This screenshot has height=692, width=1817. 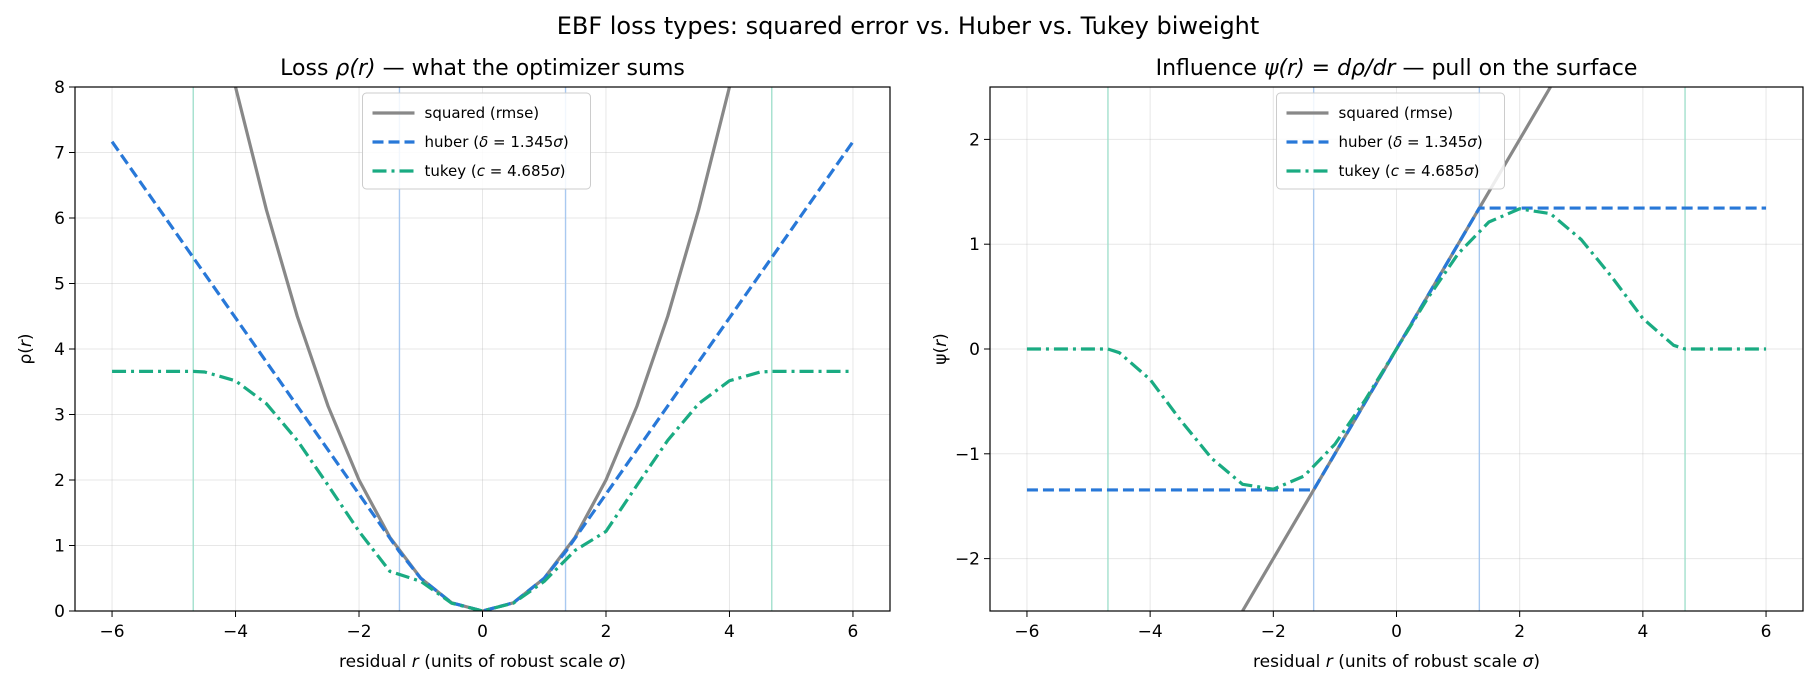 What do you see at coordinates (530, 68) in the screenshot?
I see `panel-title-part: — what the optimizer sums` at bounding box center [530, 68].